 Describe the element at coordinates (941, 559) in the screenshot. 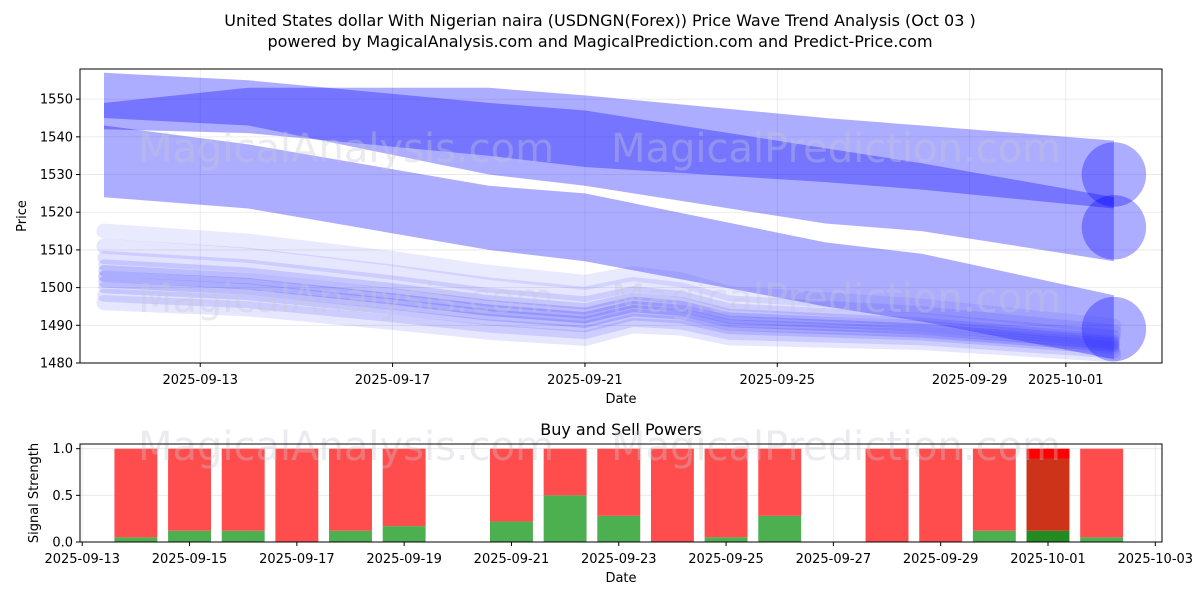

I see `signal-x-tick-label: 2025-09-29` at that location.